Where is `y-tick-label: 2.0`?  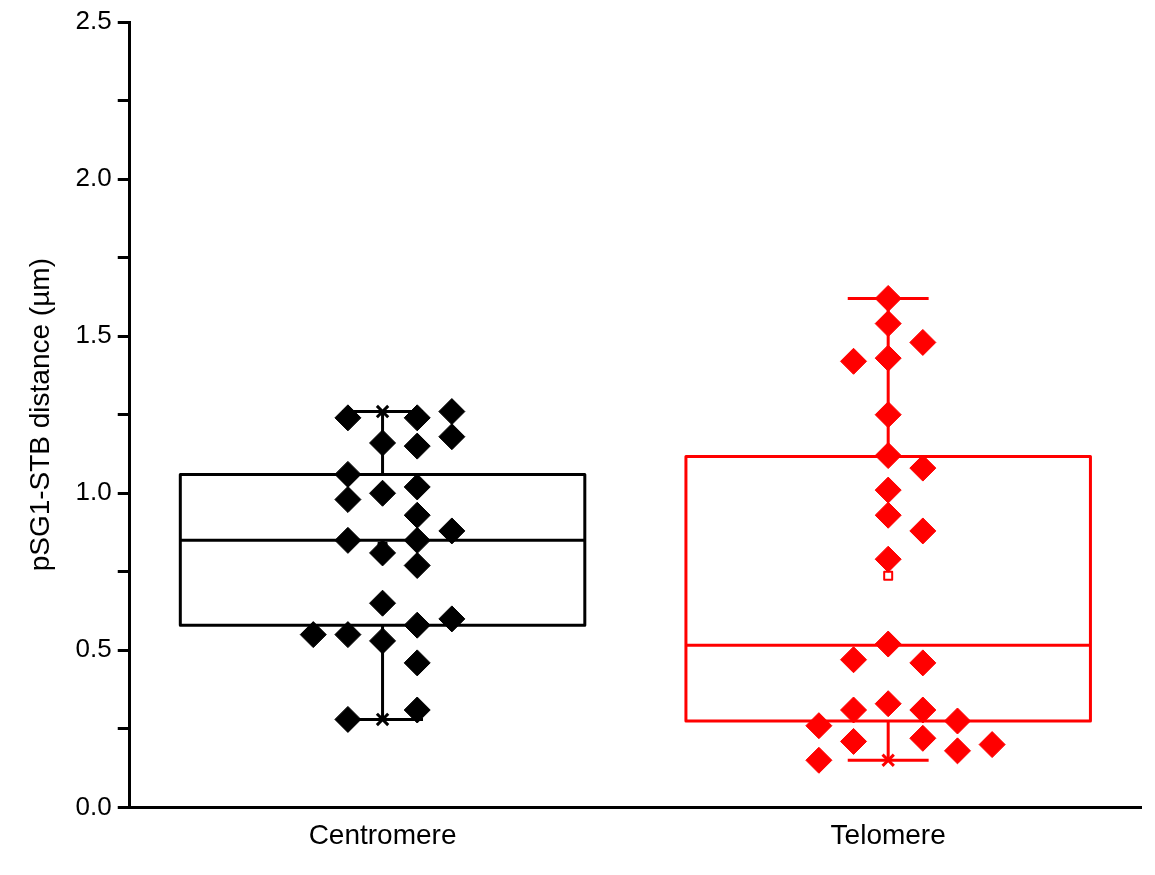 y-tick-label: 2.0 is located at coordinates (93, 177).